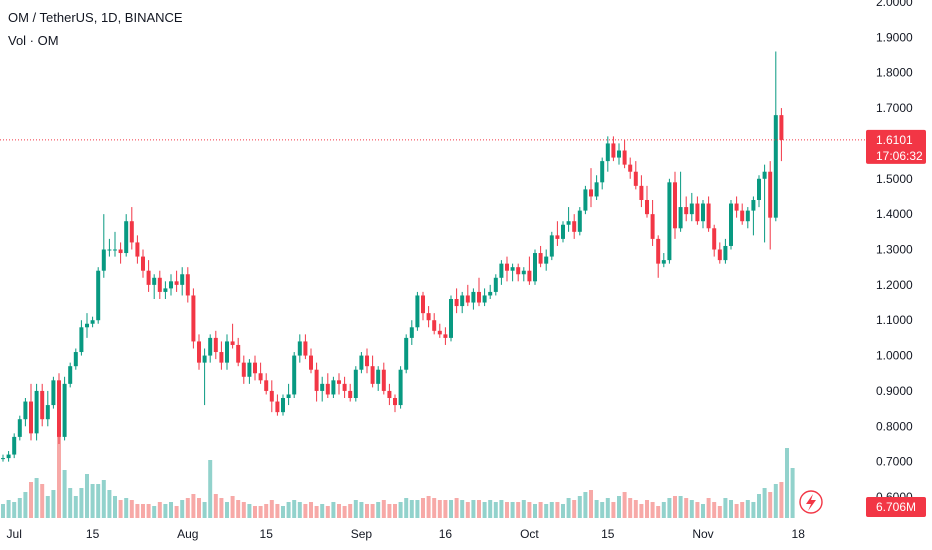 This screenshot has height=550, width=932. What do you see at coordinates (894, 140) in the screenshot?
I see `price-badge-price: 1.6101` at bounding box center [894, 140].